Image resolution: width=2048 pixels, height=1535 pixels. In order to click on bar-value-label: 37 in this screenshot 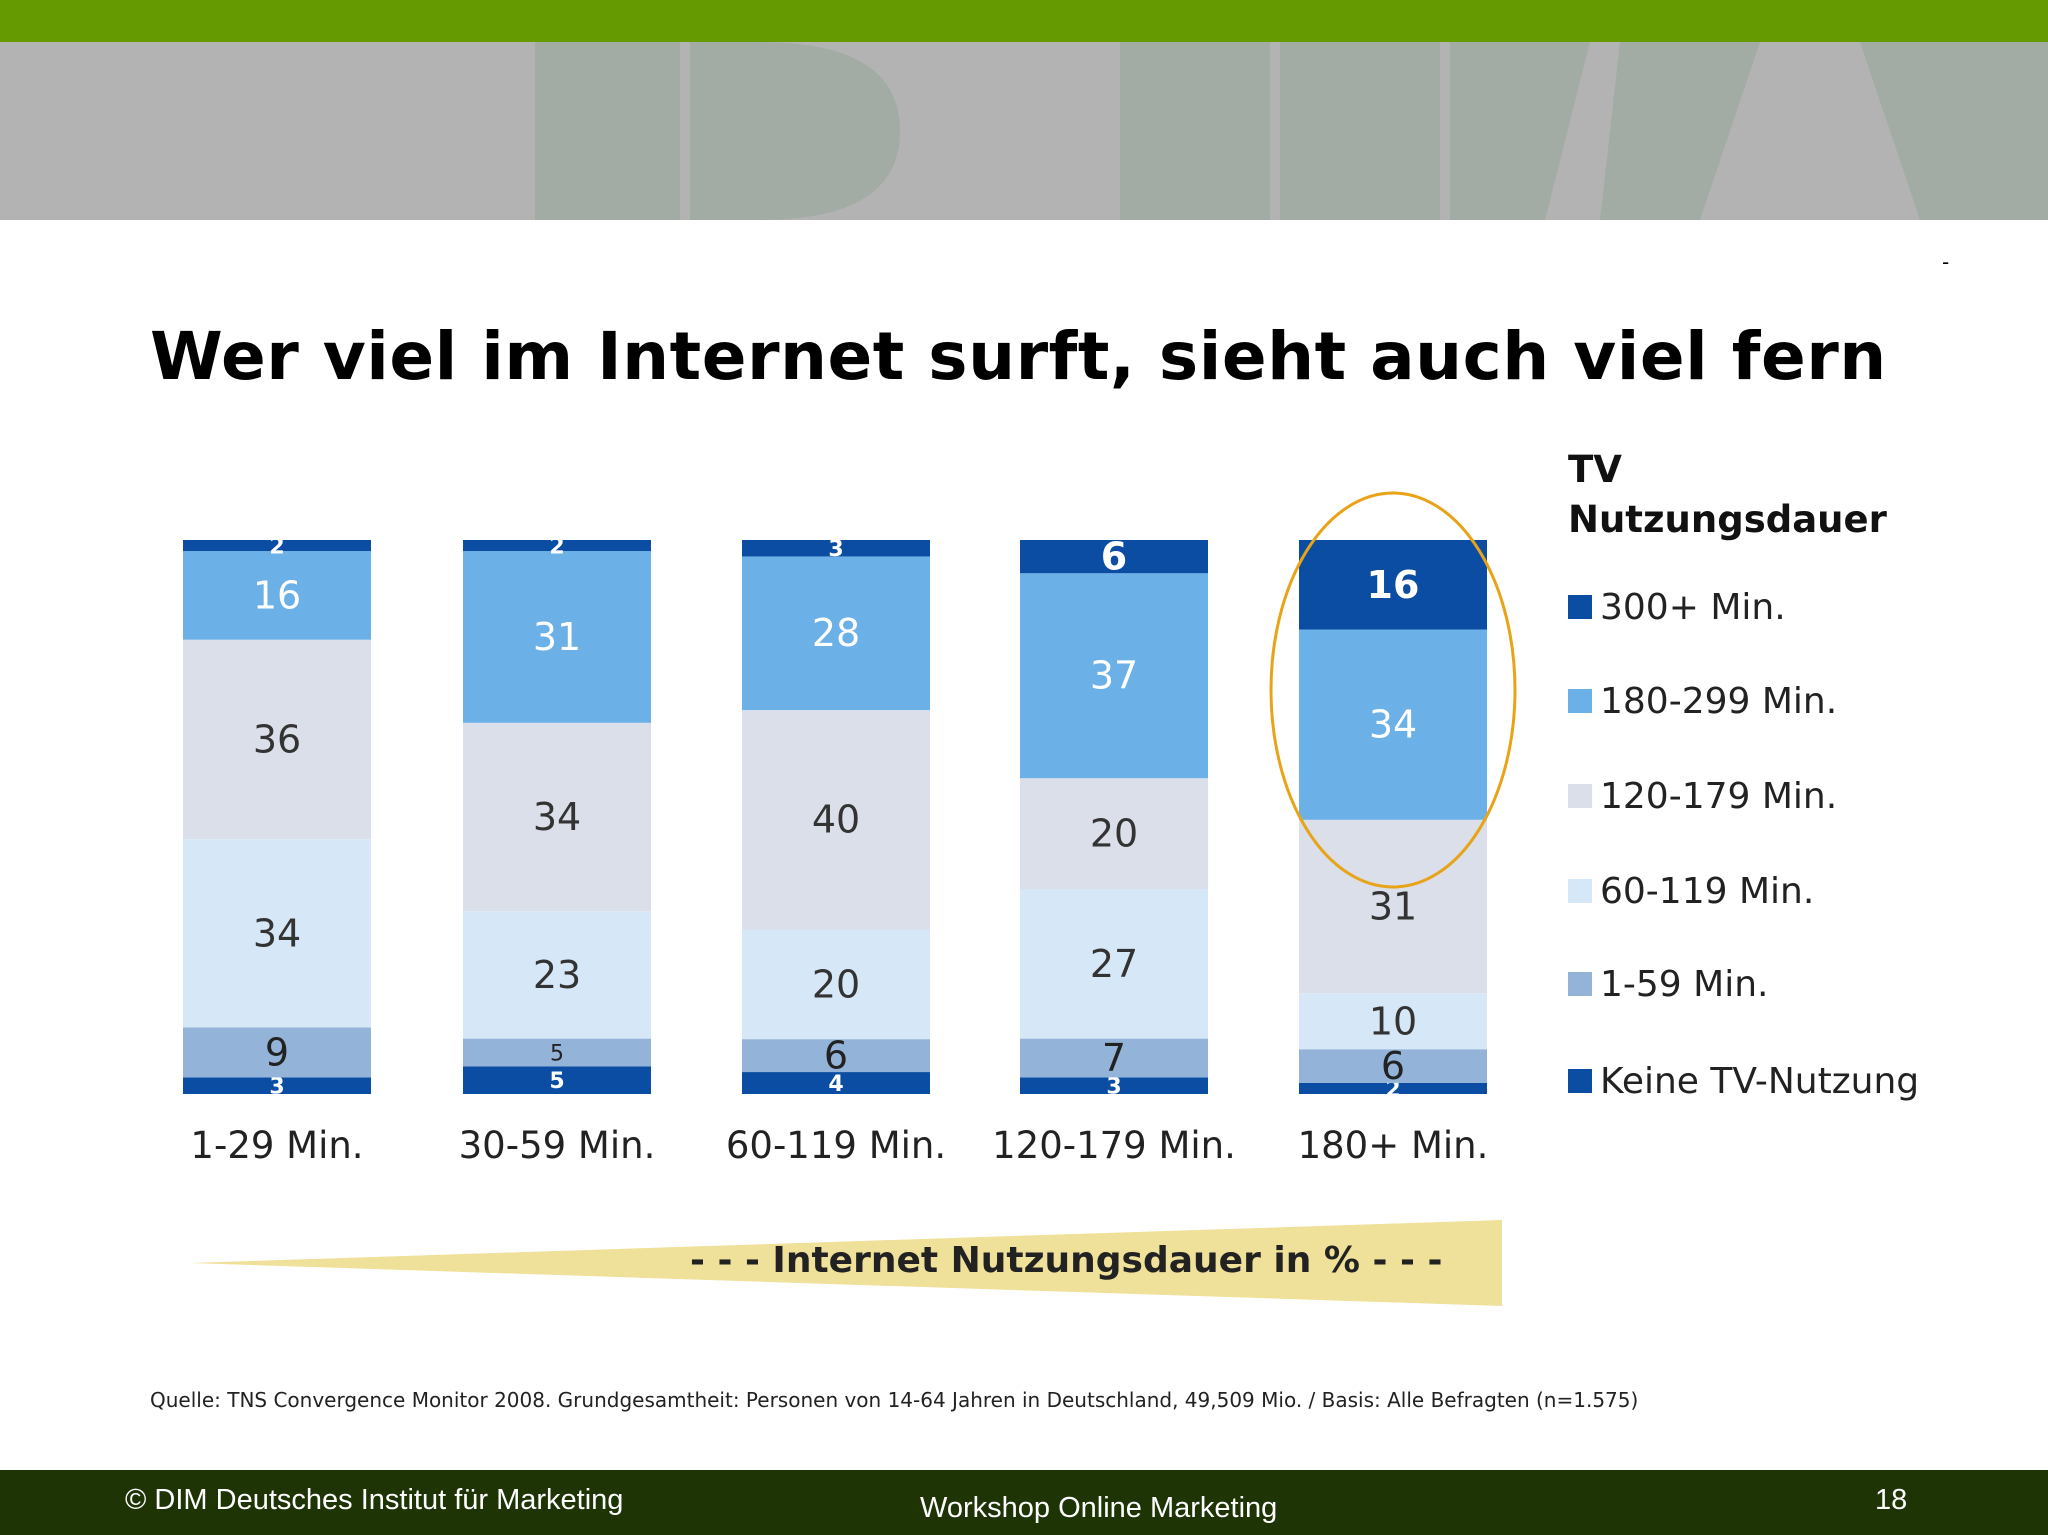, I will do `click(1114, 676)`.